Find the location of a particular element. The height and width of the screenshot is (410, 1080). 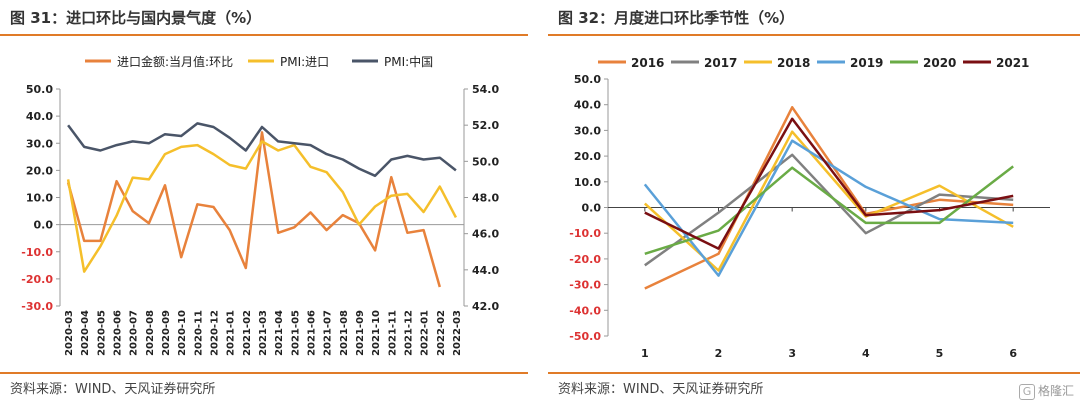

figure-32-source: 资料来源：WIND、天风证券研究所 is located at coordinates (661, 389).